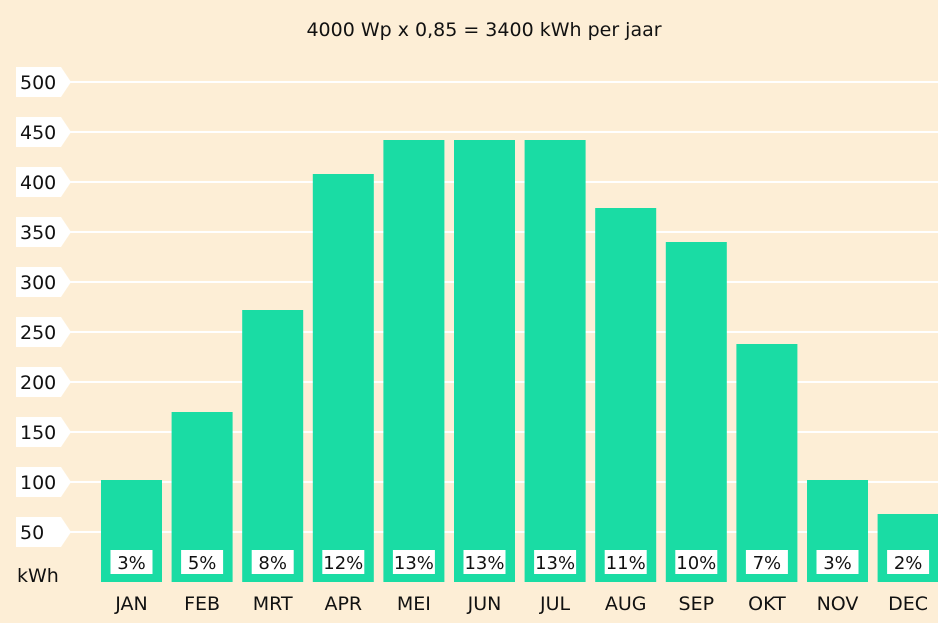 The image size is (938, 623). I want to click on percent-box-jun, so click(484, 562).